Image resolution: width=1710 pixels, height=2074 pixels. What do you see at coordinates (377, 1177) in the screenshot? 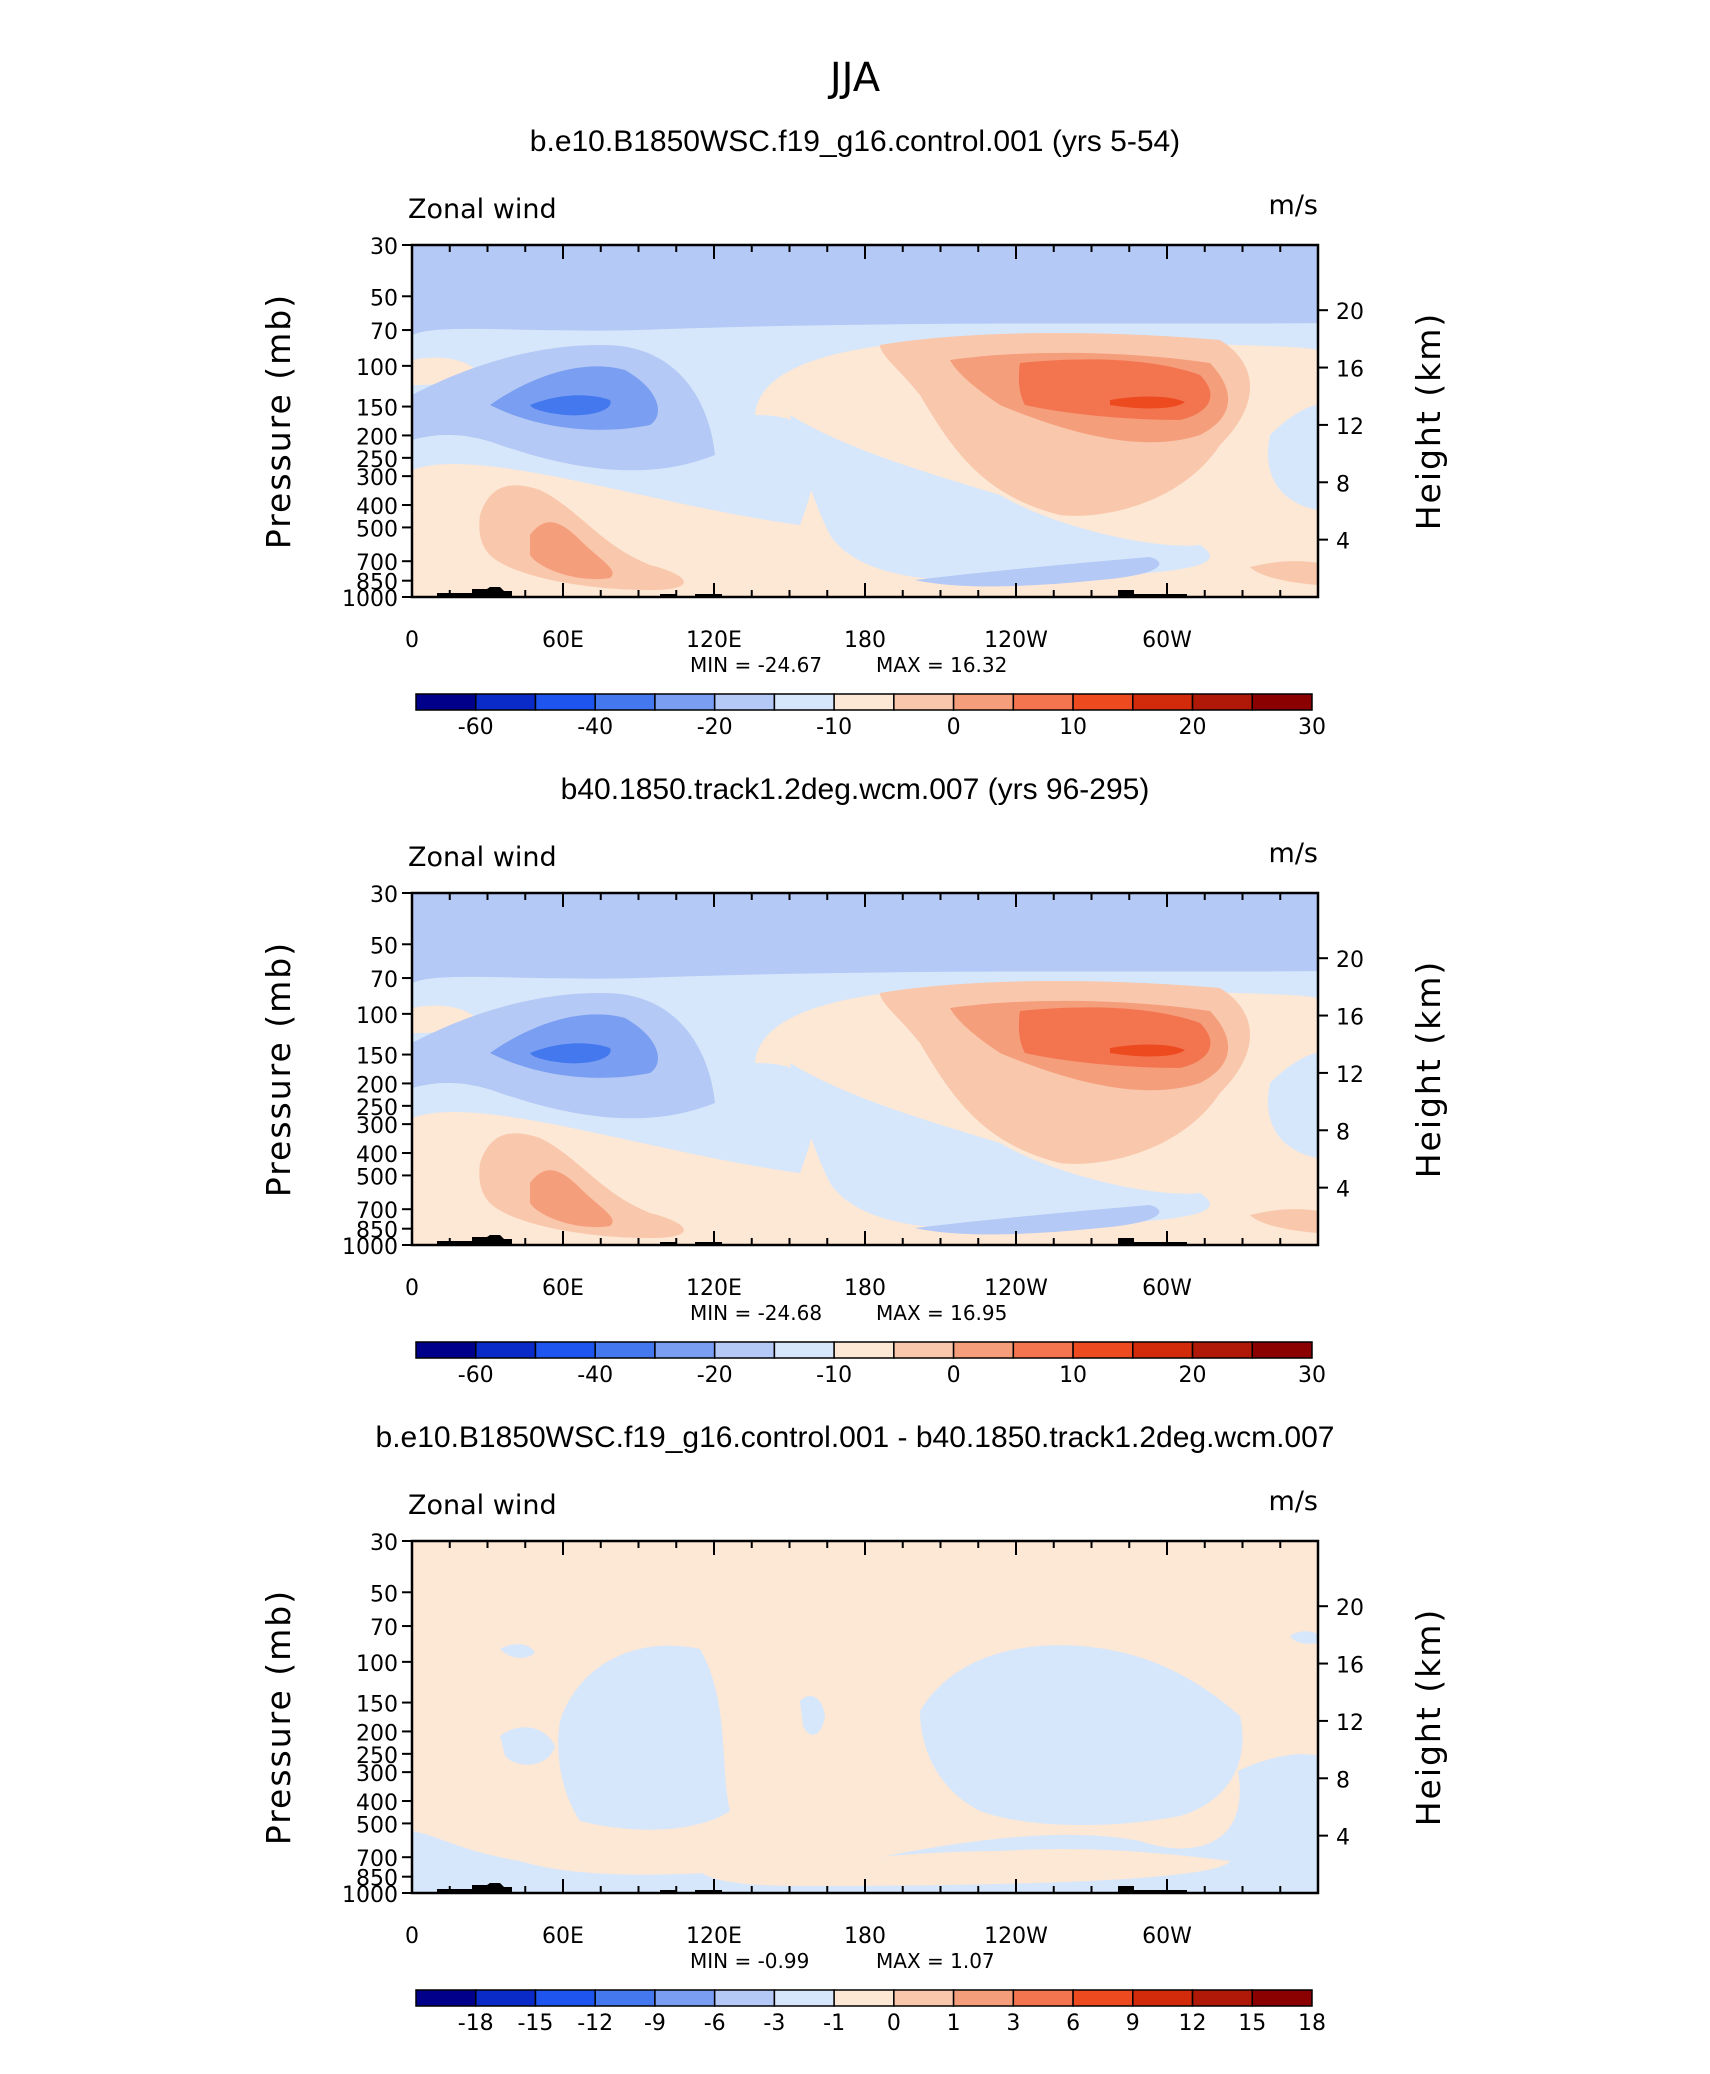
I see `y-tick-label: 500` at bounding box center [377, 1177].